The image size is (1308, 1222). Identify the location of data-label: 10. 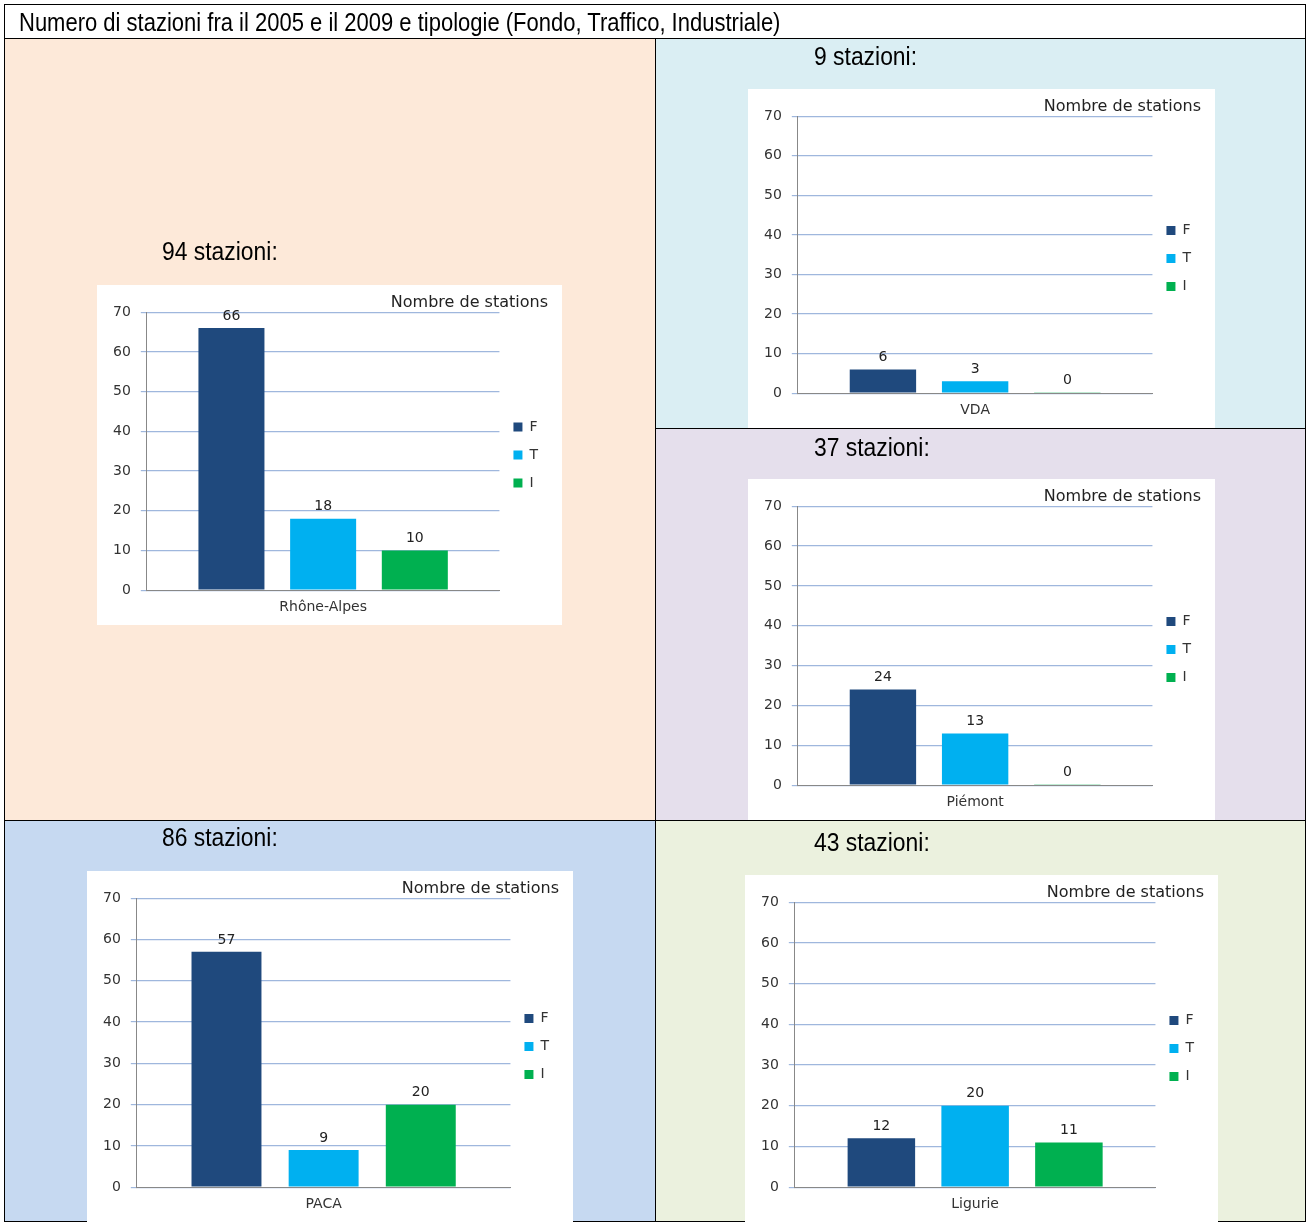
(414, 537).